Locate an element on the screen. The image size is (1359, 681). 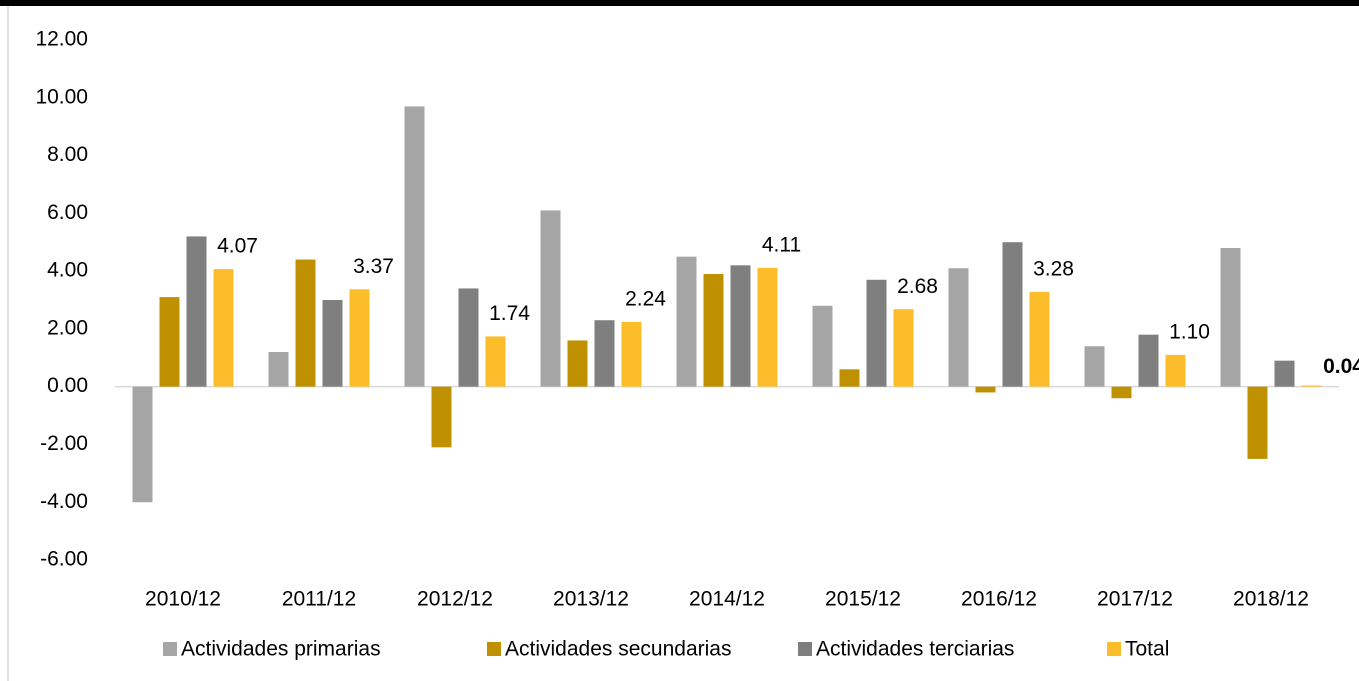
legend-label: Actividades terciarias is located at coordinates (915, 649).